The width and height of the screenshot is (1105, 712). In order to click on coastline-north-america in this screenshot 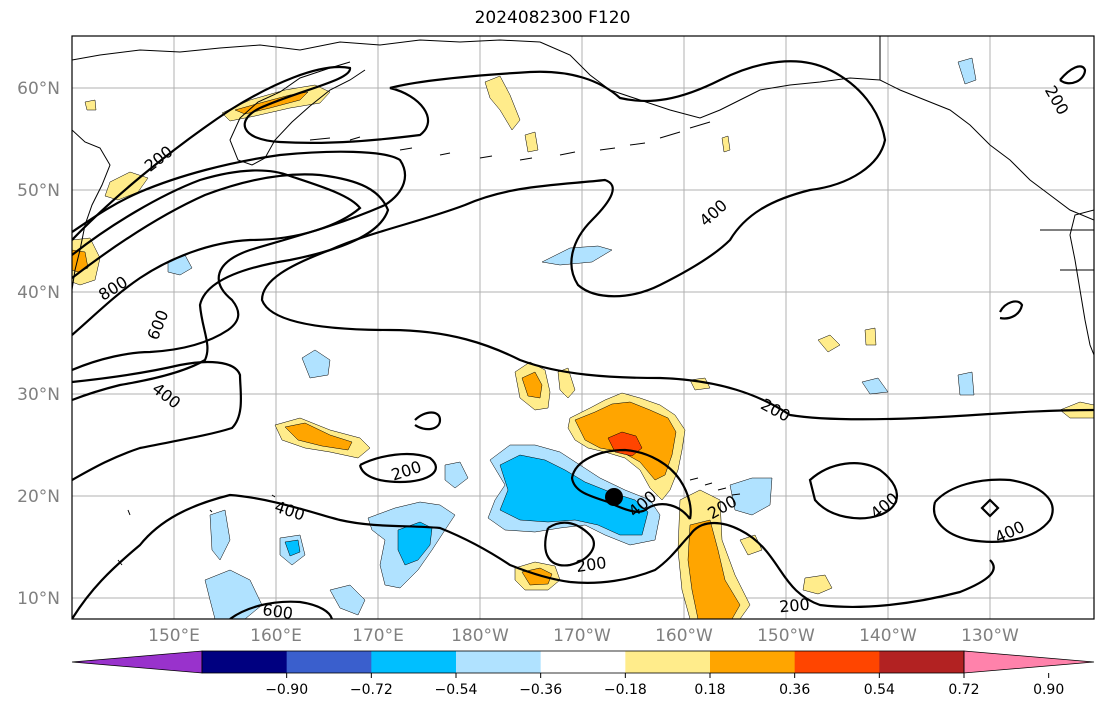, I will do `click(1081, 282)`.